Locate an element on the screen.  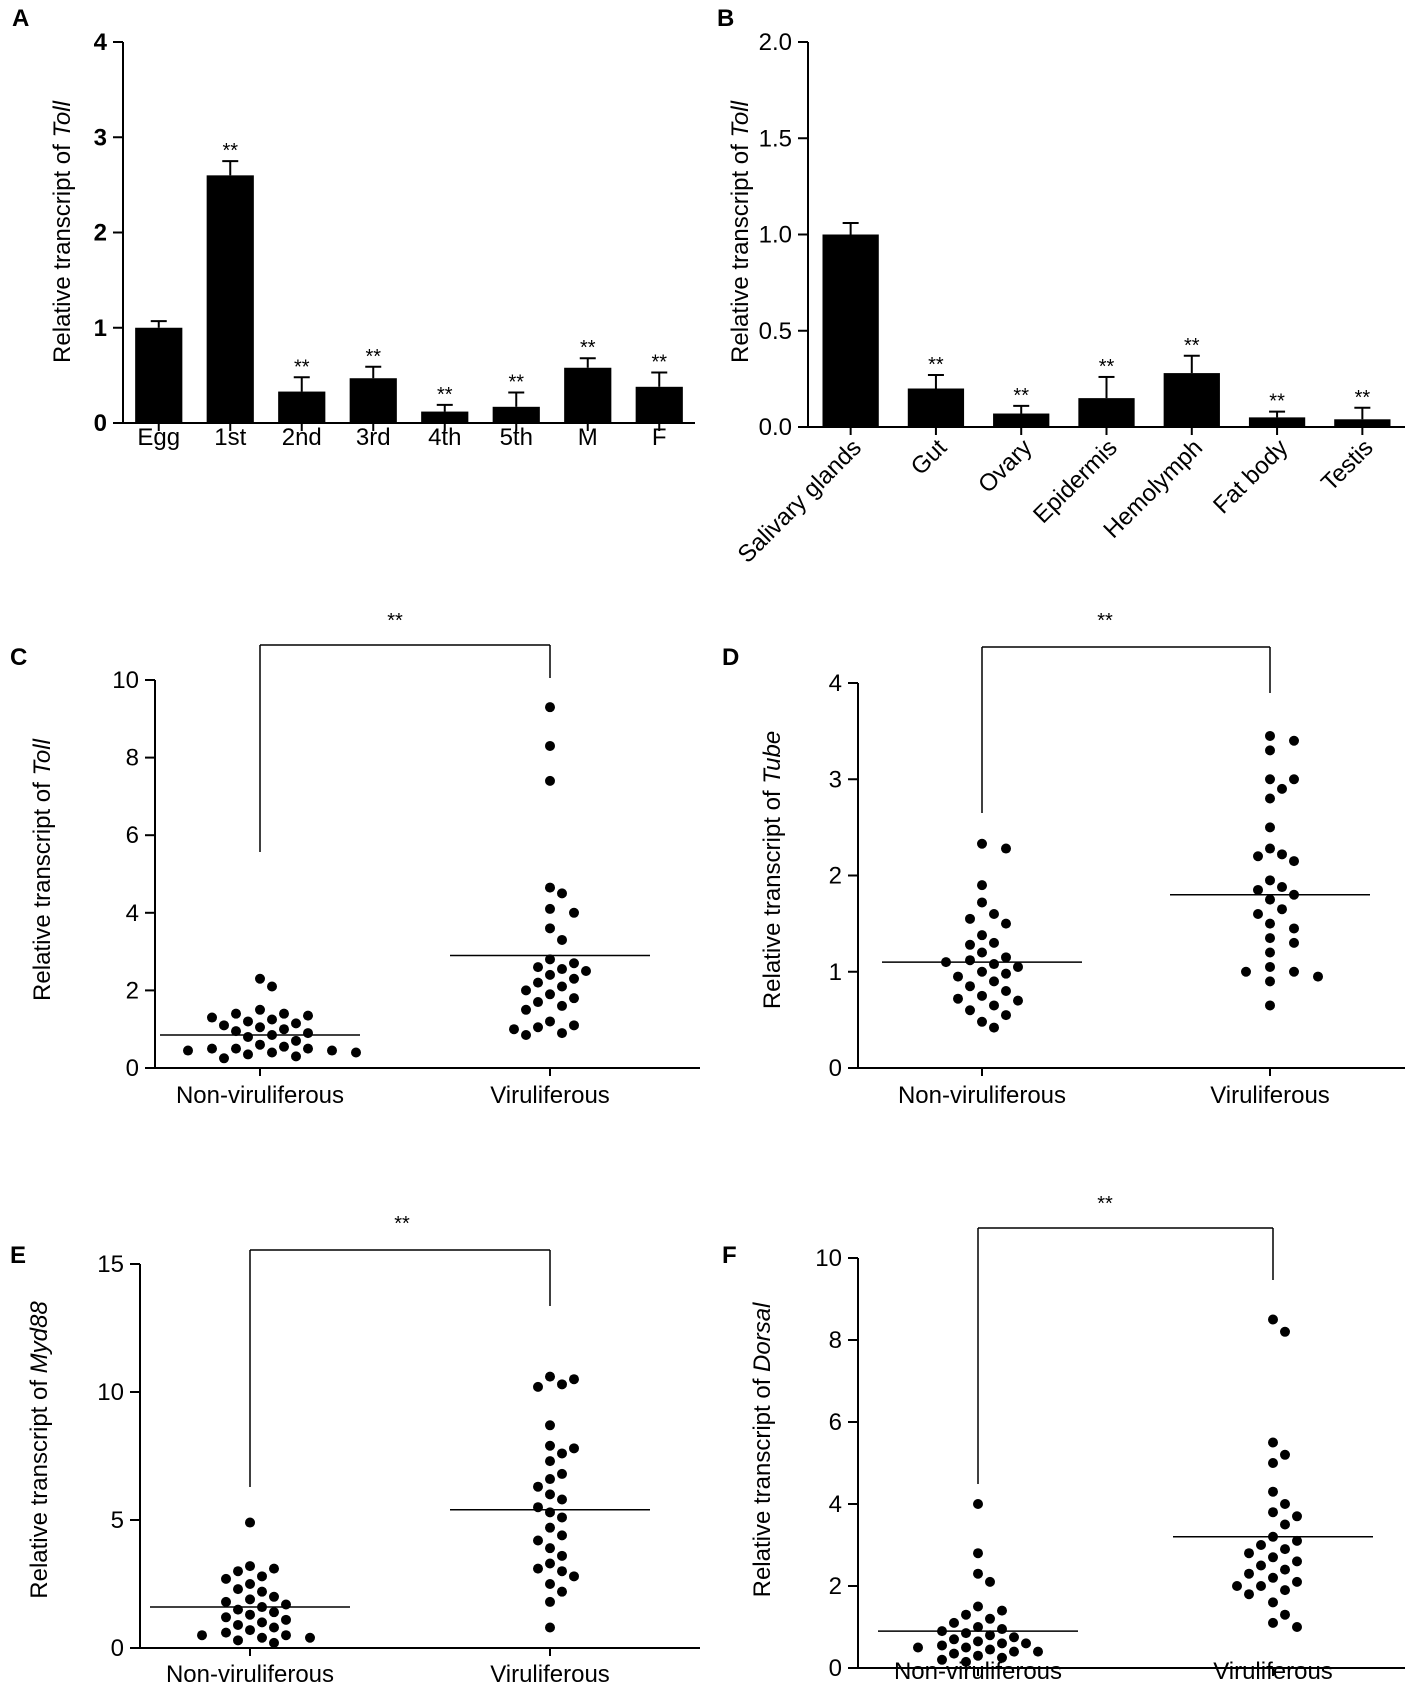
panel-f-letter: F is located at coordinates (729, 1255).